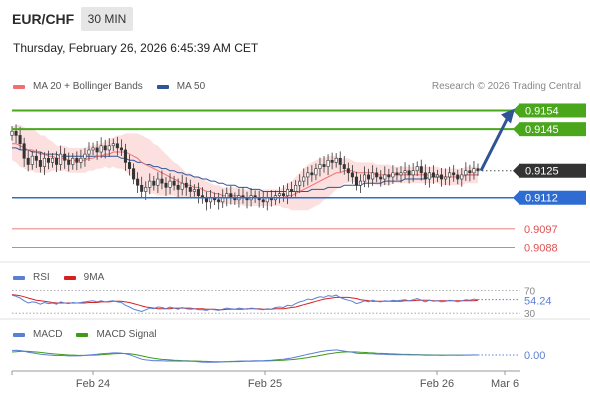 This screenshot has width=590, height=400. I want to click on legend-swatch-macd-signal, so click(82, 334).